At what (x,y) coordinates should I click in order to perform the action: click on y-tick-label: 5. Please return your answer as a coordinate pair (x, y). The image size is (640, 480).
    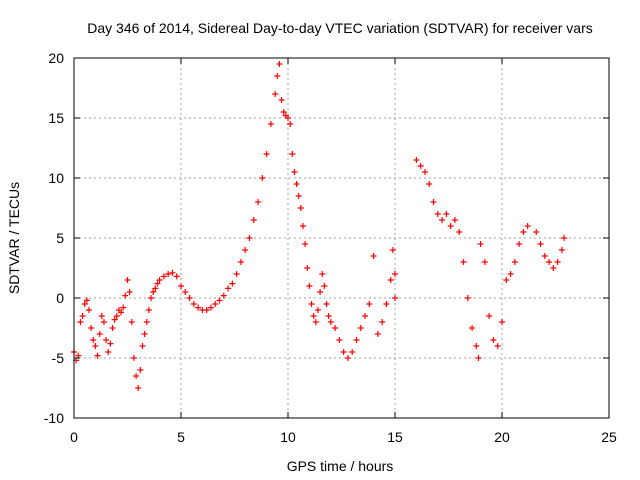
    Looking at the image, I should click on (60, 238).